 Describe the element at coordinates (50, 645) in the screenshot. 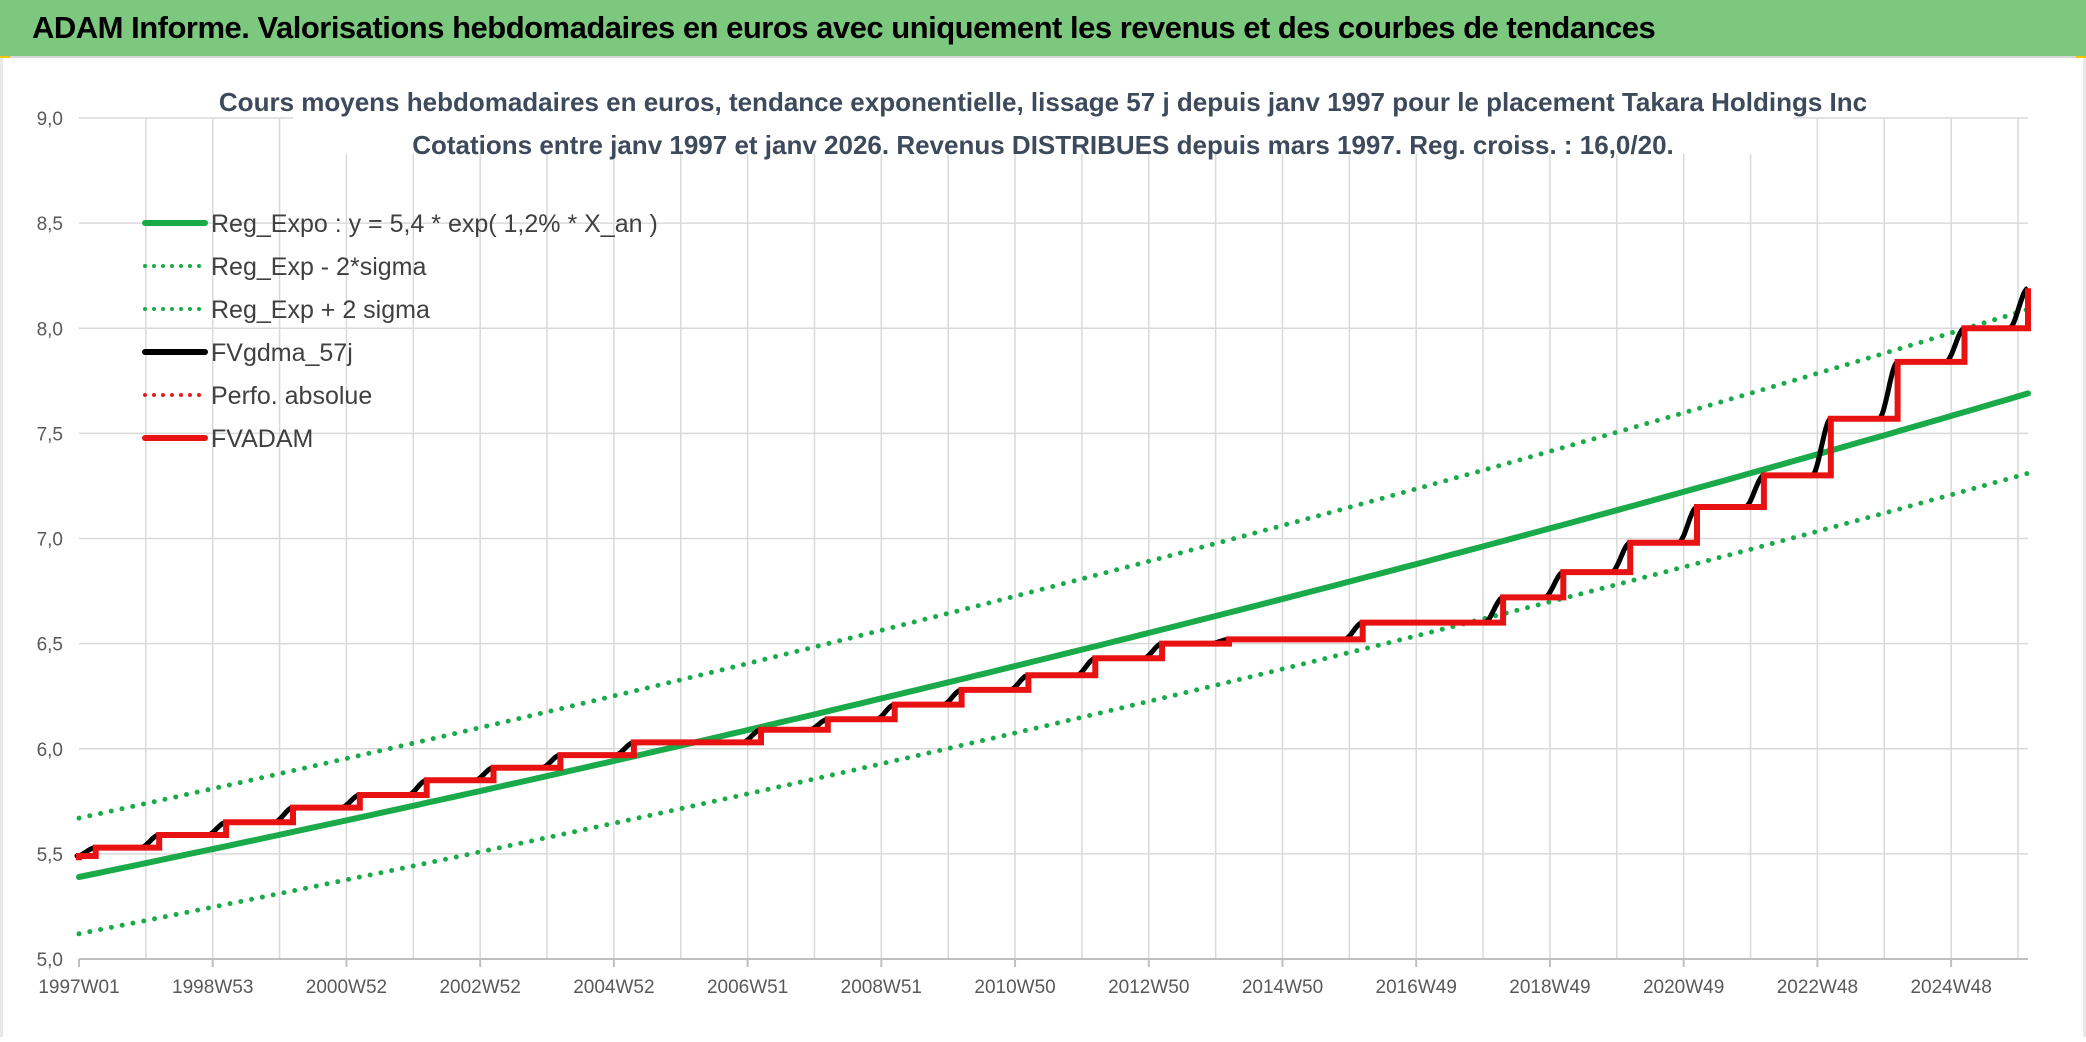

I see `y-tick-label: 6,5` at that location.